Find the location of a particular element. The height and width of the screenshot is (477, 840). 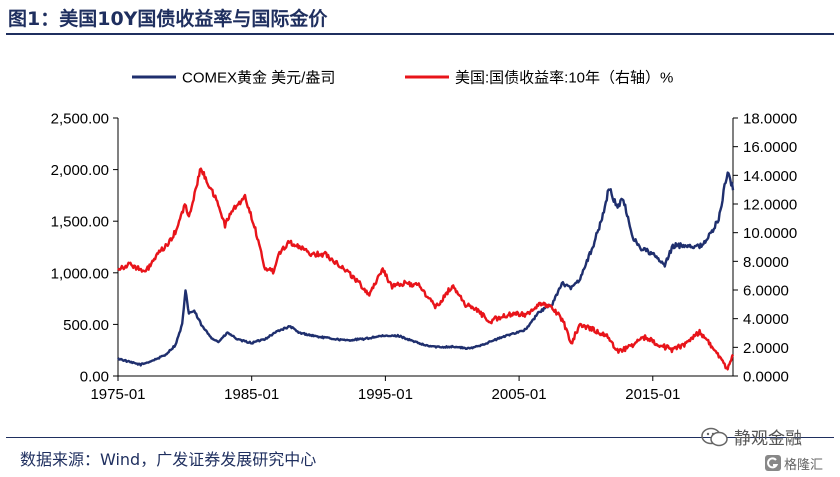

y-right-tick-label: 16.0000 is located at coordinates (770, 147).